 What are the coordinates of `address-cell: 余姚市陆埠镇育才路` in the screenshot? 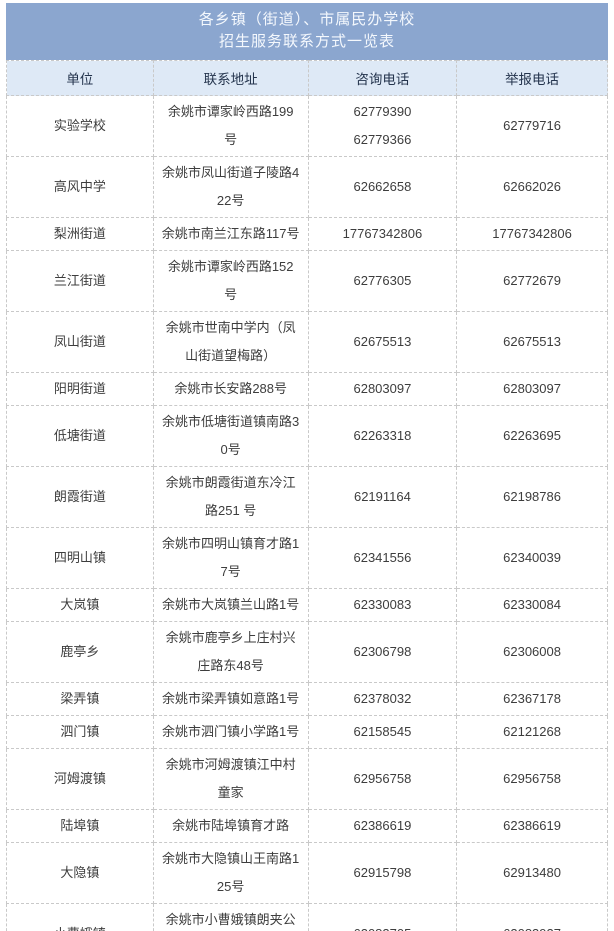 It's located at (230, 826).